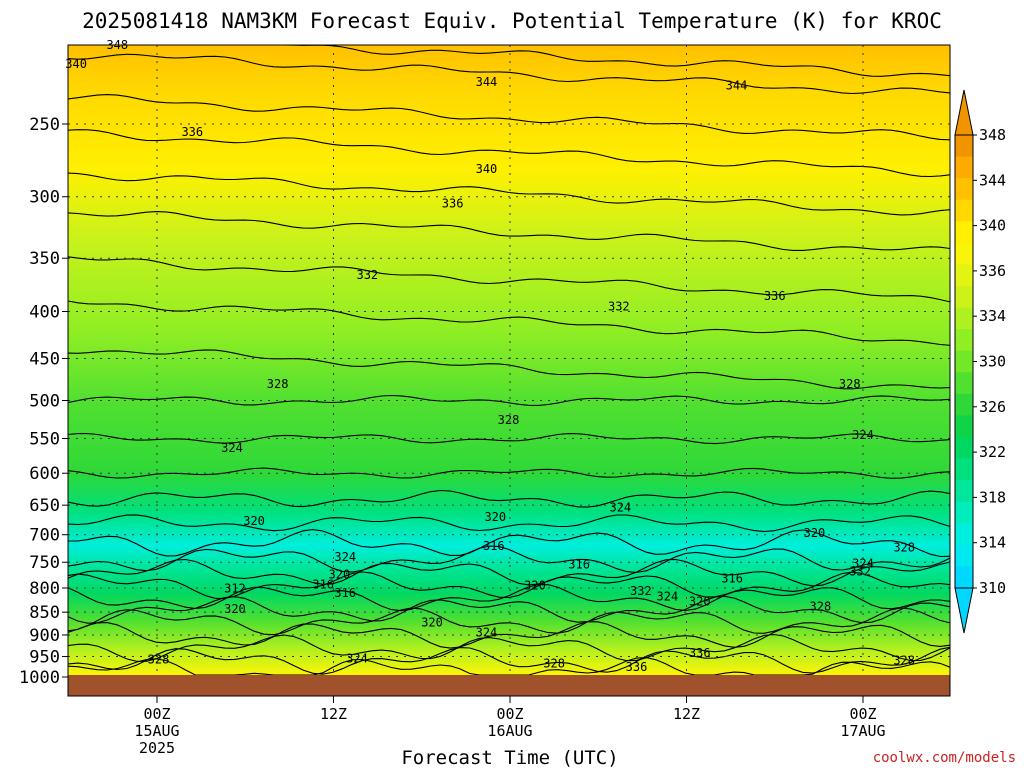 The height and width of the screenshot is (768, 1024). Describe the element at coordinates (156, 731) in the screenshot. I see `x-tick-date: 15AUG` at that location.